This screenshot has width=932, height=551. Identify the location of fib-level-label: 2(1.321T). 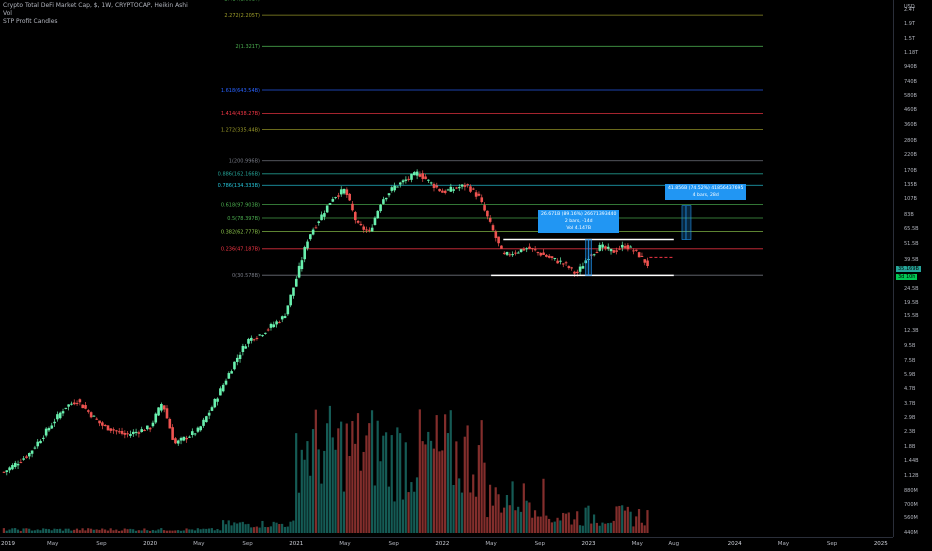
(248, 47).